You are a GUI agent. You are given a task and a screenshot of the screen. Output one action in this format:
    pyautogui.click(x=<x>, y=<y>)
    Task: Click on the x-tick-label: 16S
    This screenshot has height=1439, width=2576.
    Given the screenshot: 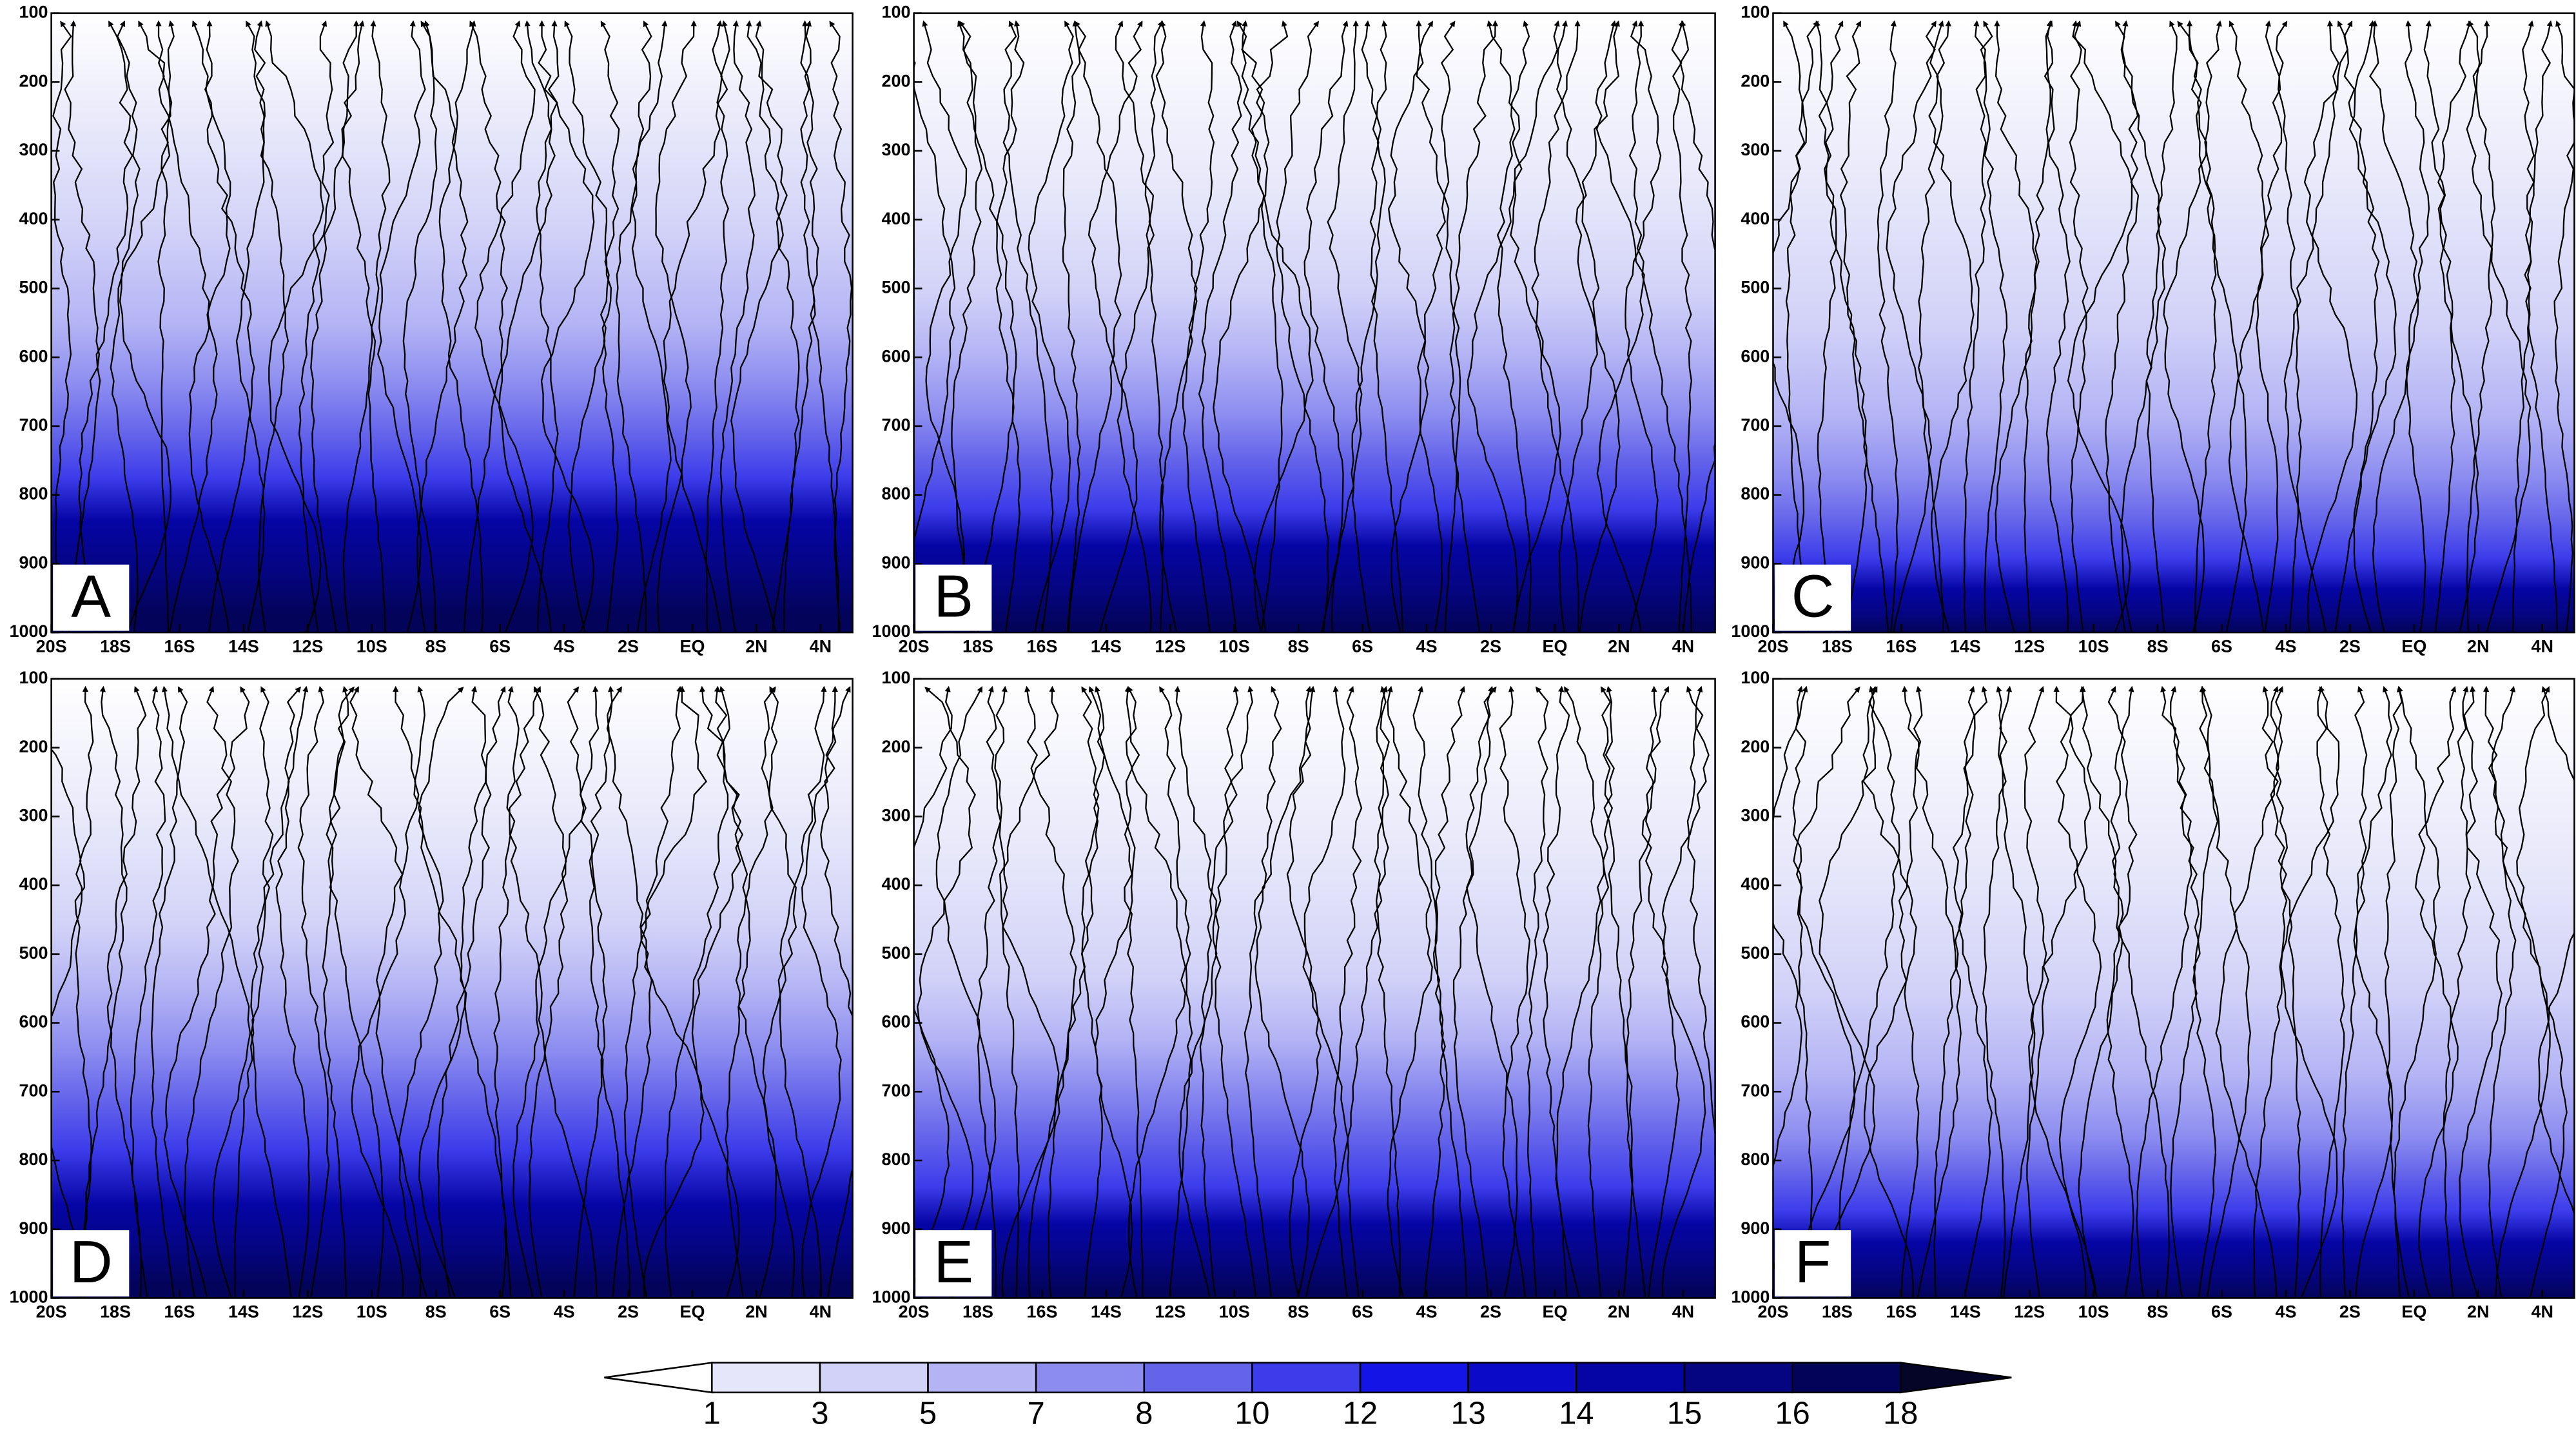 What is the action you would take?
    pyautogui.click(x=1901, y=646)
    